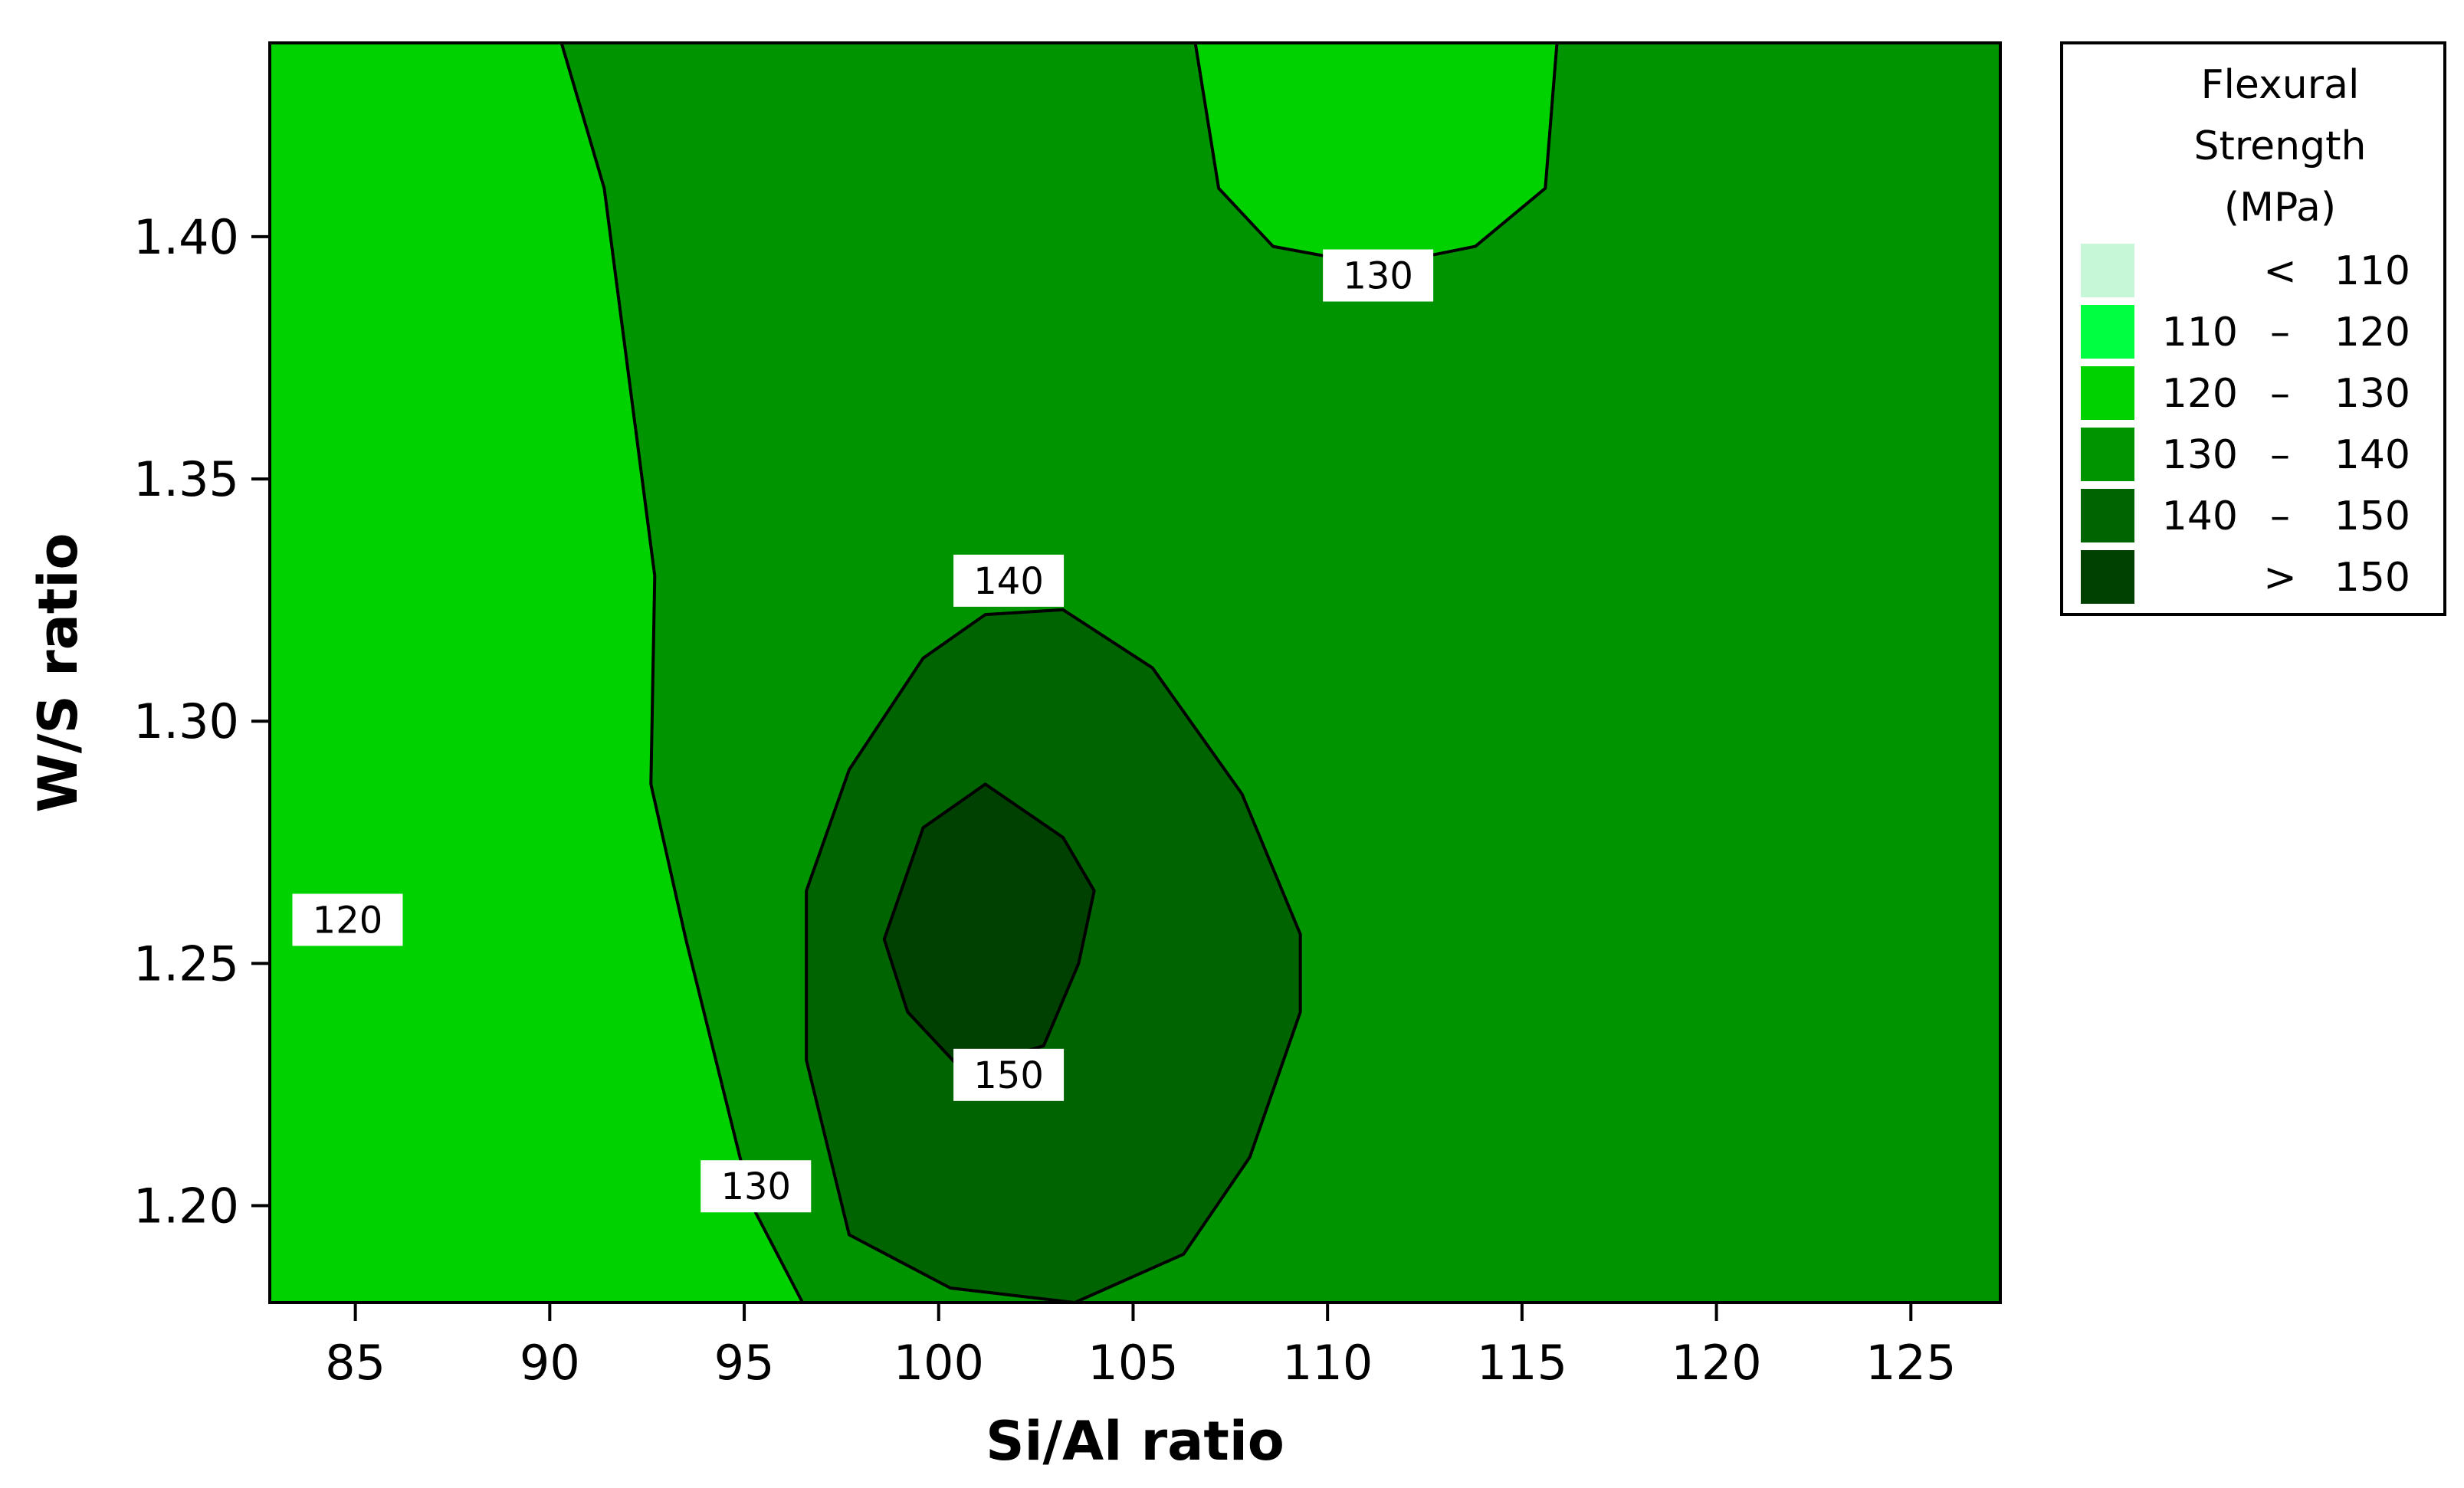 This screenshot has height=1488, width=2464. I want to click on legend-entry-4: 140–150, so click(2245, 515).